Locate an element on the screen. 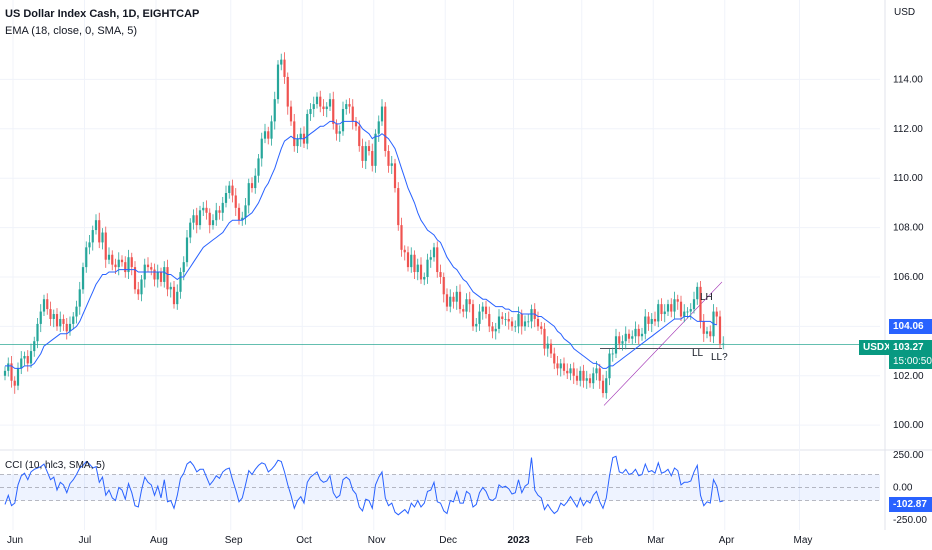  cci-tick-label: -250.00 is located at coordinates (910, 520).